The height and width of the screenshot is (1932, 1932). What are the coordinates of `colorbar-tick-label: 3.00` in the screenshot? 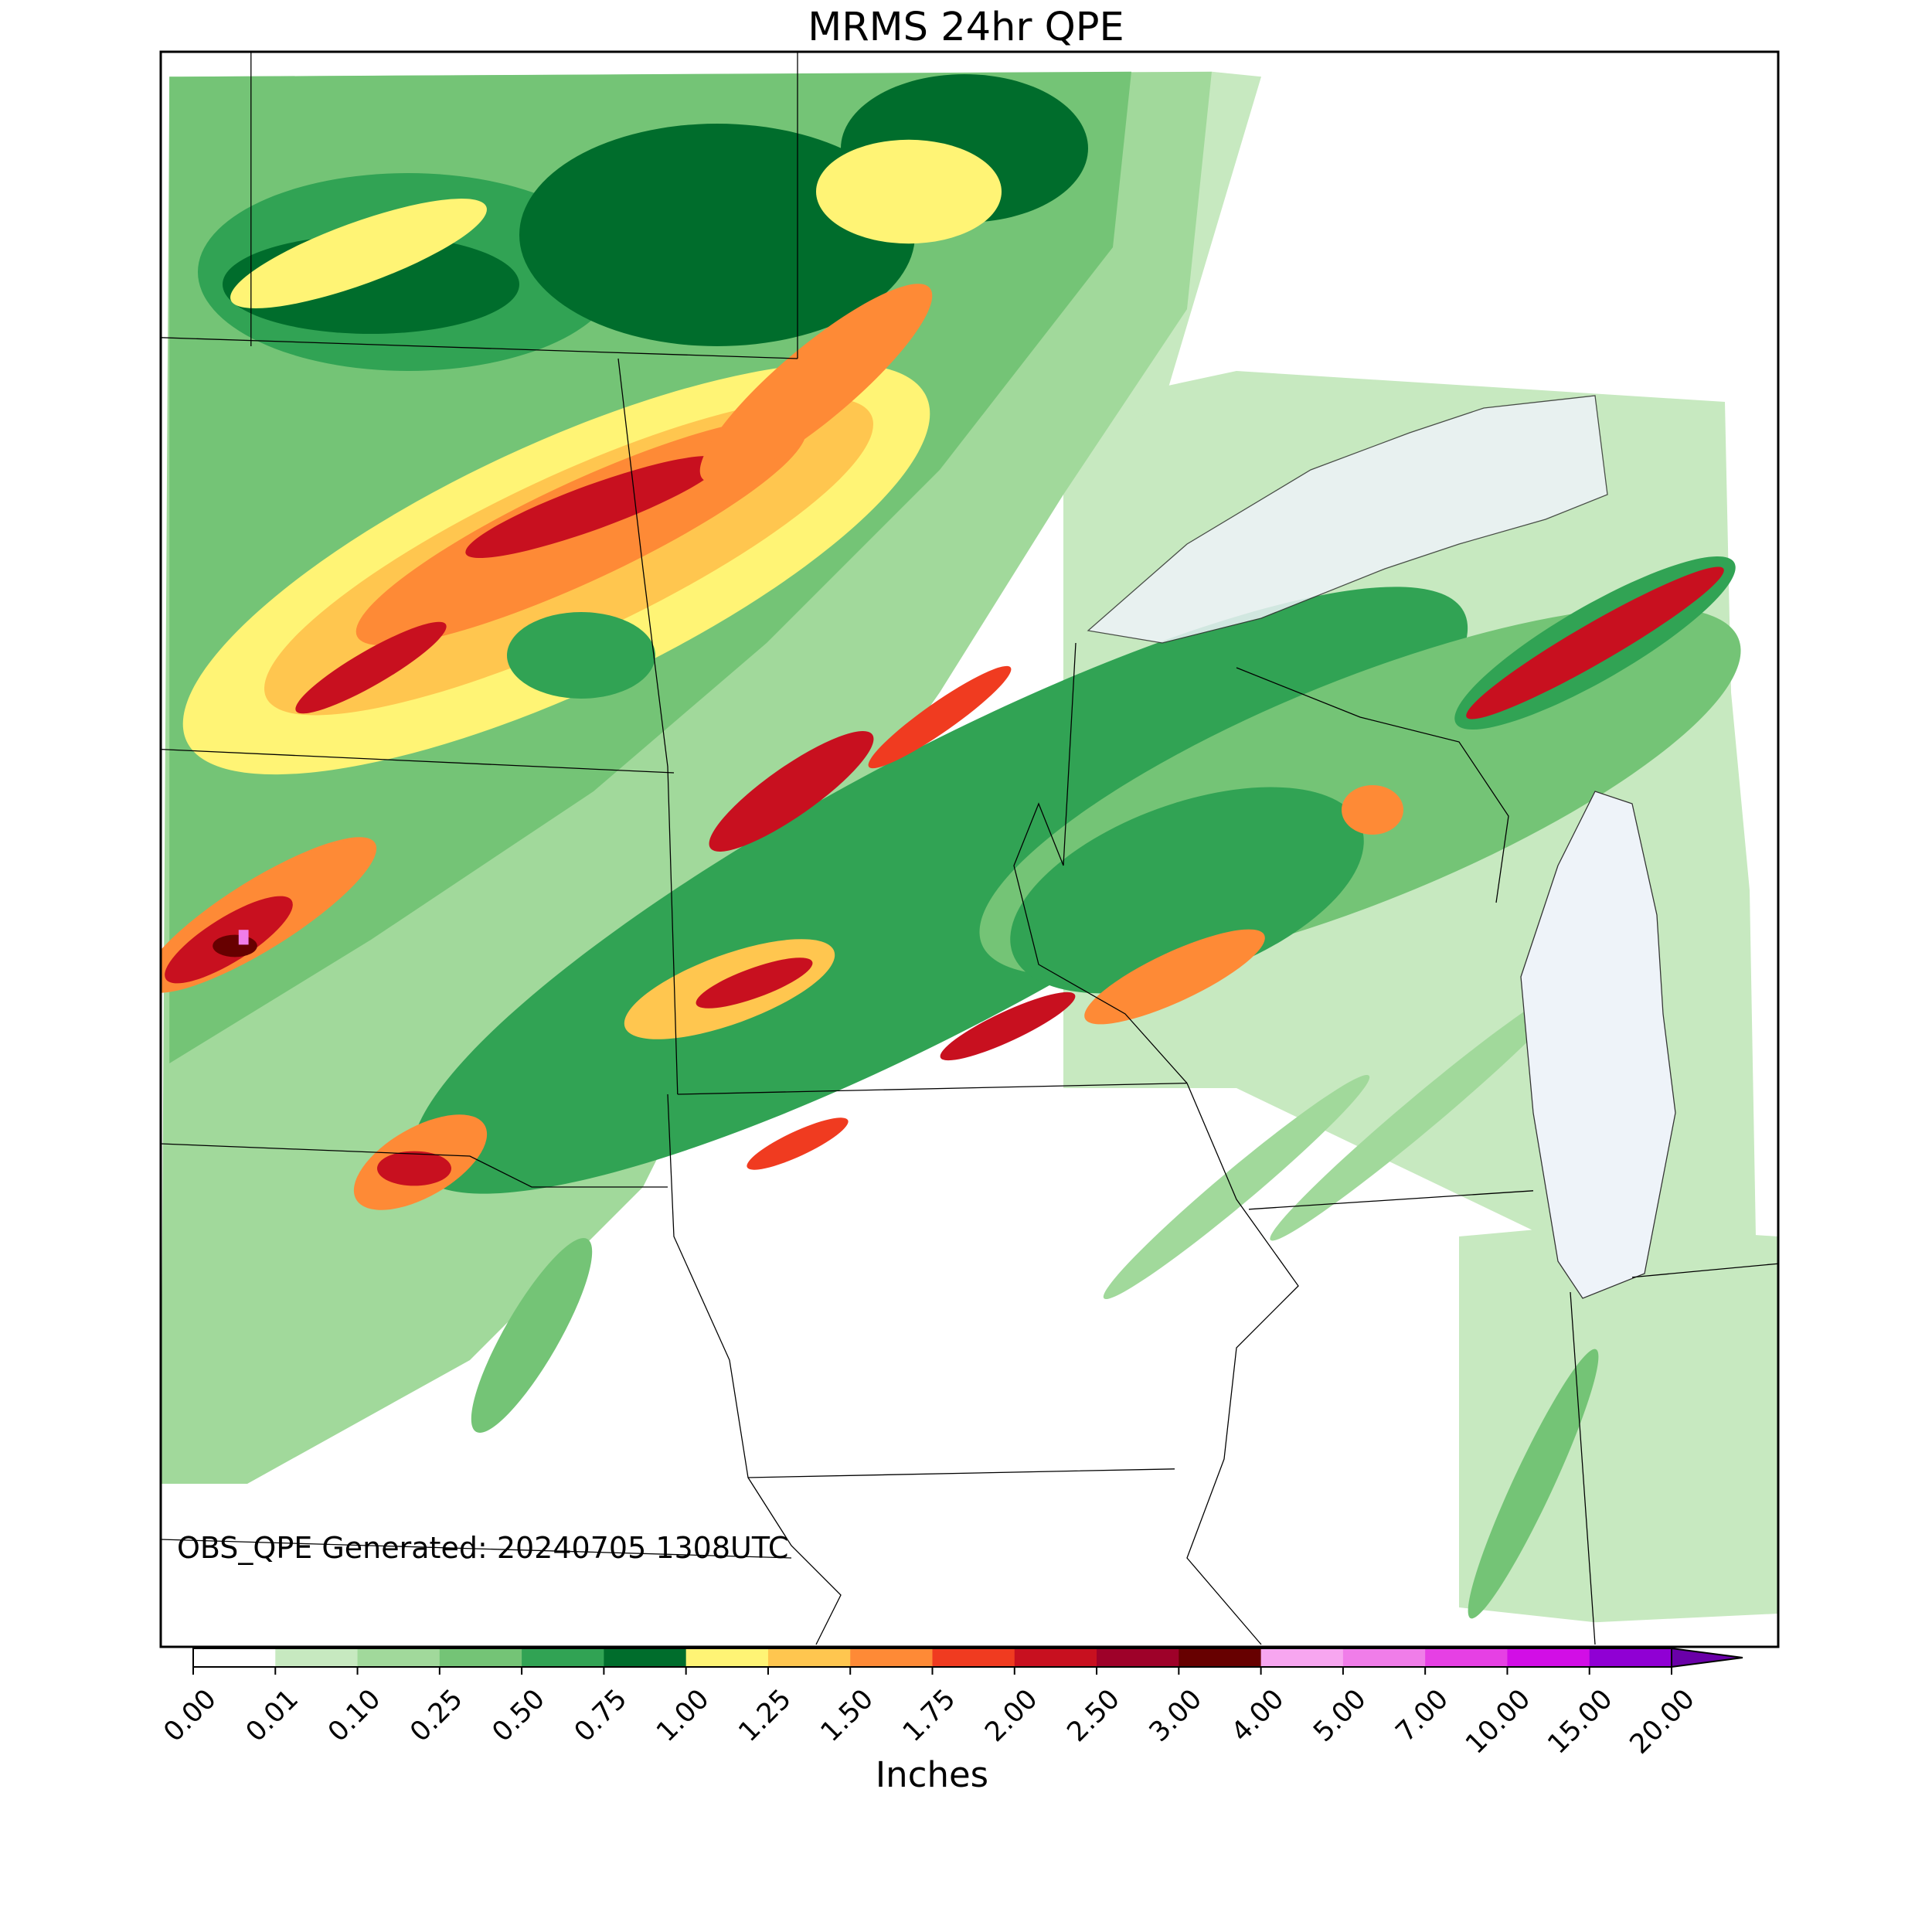 It's located at (1176, 1716).